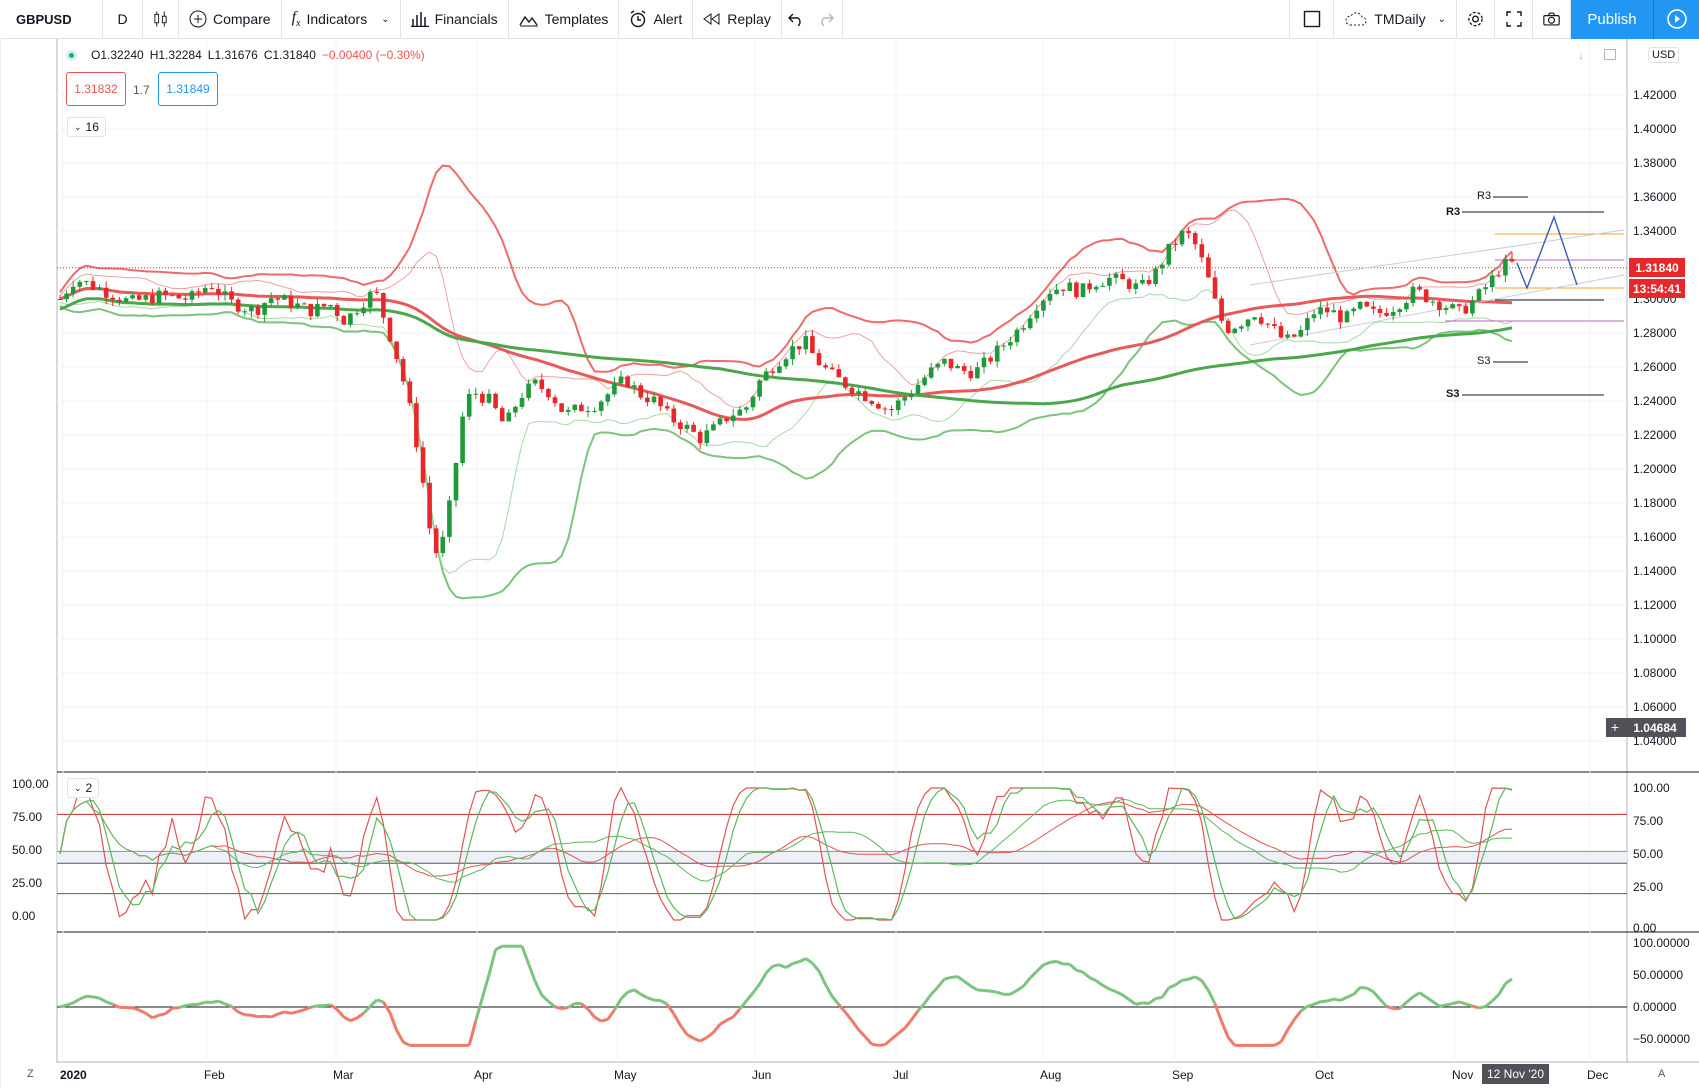 Image resolution: width=1699 pixels, height=1088 pixels. I want to click on chevron-down-icon: ⌄, so click(1441, 19).